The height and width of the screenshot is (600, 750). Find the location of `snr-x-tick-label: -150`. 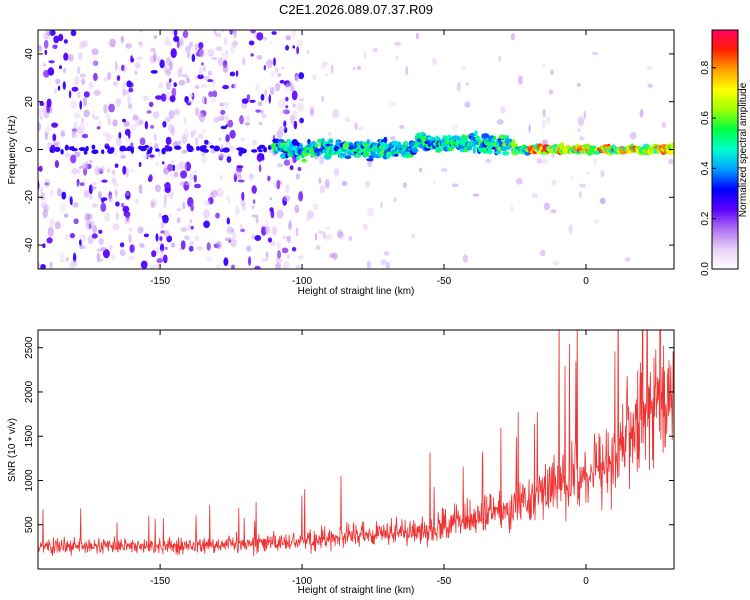

snr-x-tick-label: -150 is located at coordinates (160, 581).